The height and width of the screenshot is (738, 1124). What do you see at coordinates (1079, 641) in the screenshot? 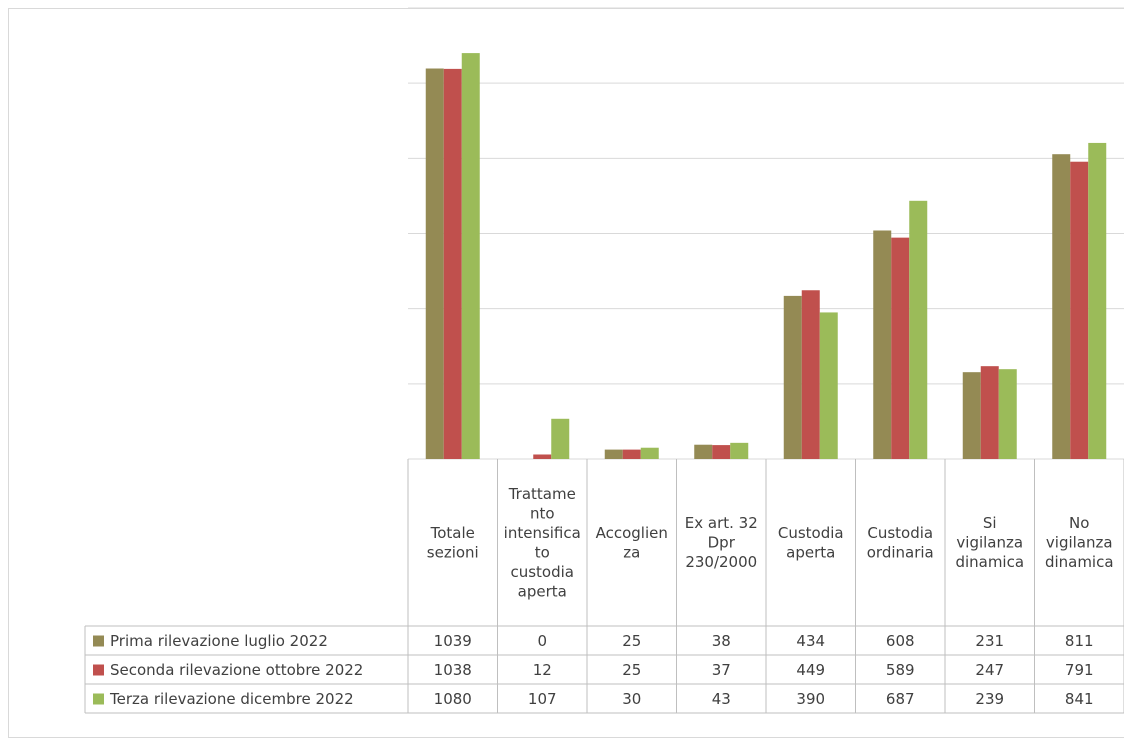
I see `table-cell: 811` at bounding box center [1079, 641].